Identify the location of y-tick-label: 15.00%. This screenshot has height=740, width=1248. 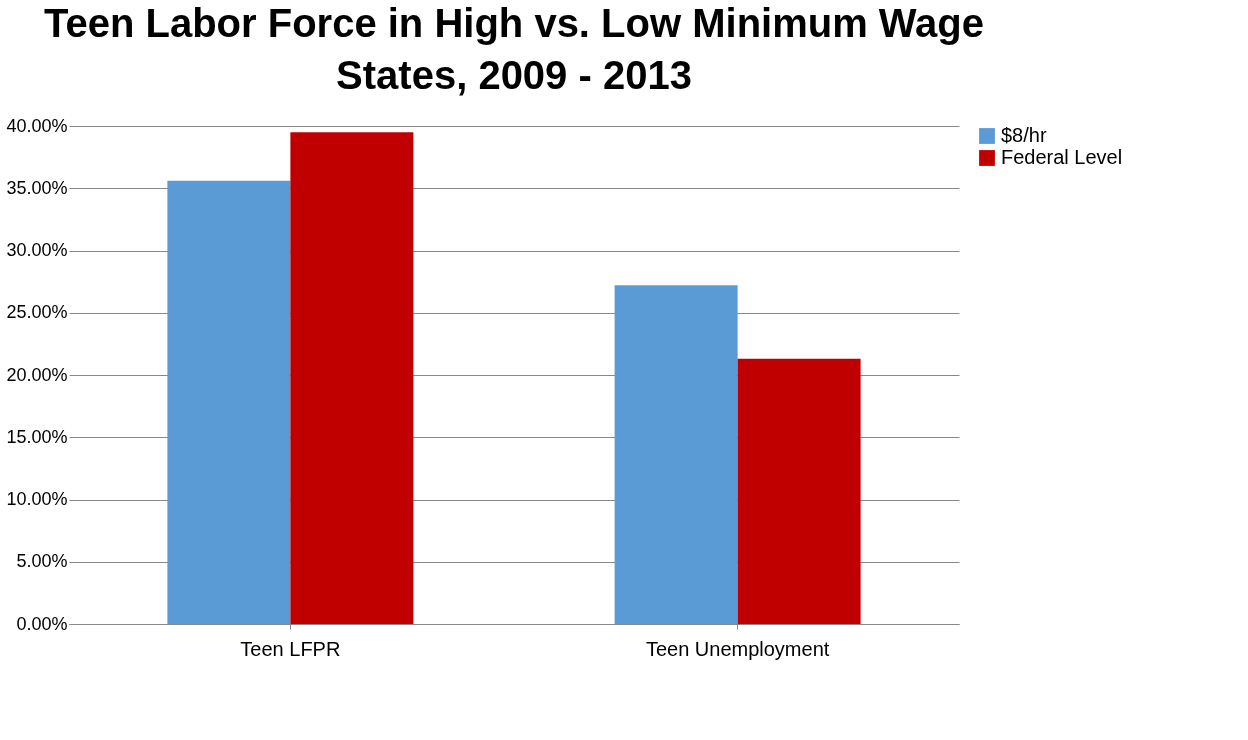
(37, 436).